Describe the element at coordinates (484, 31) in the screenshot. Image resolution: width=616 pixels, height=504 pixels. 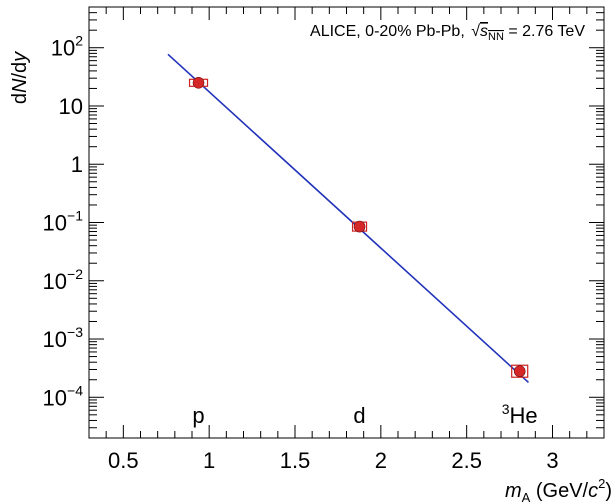
I see `sqrt-s-var: s` at that location.